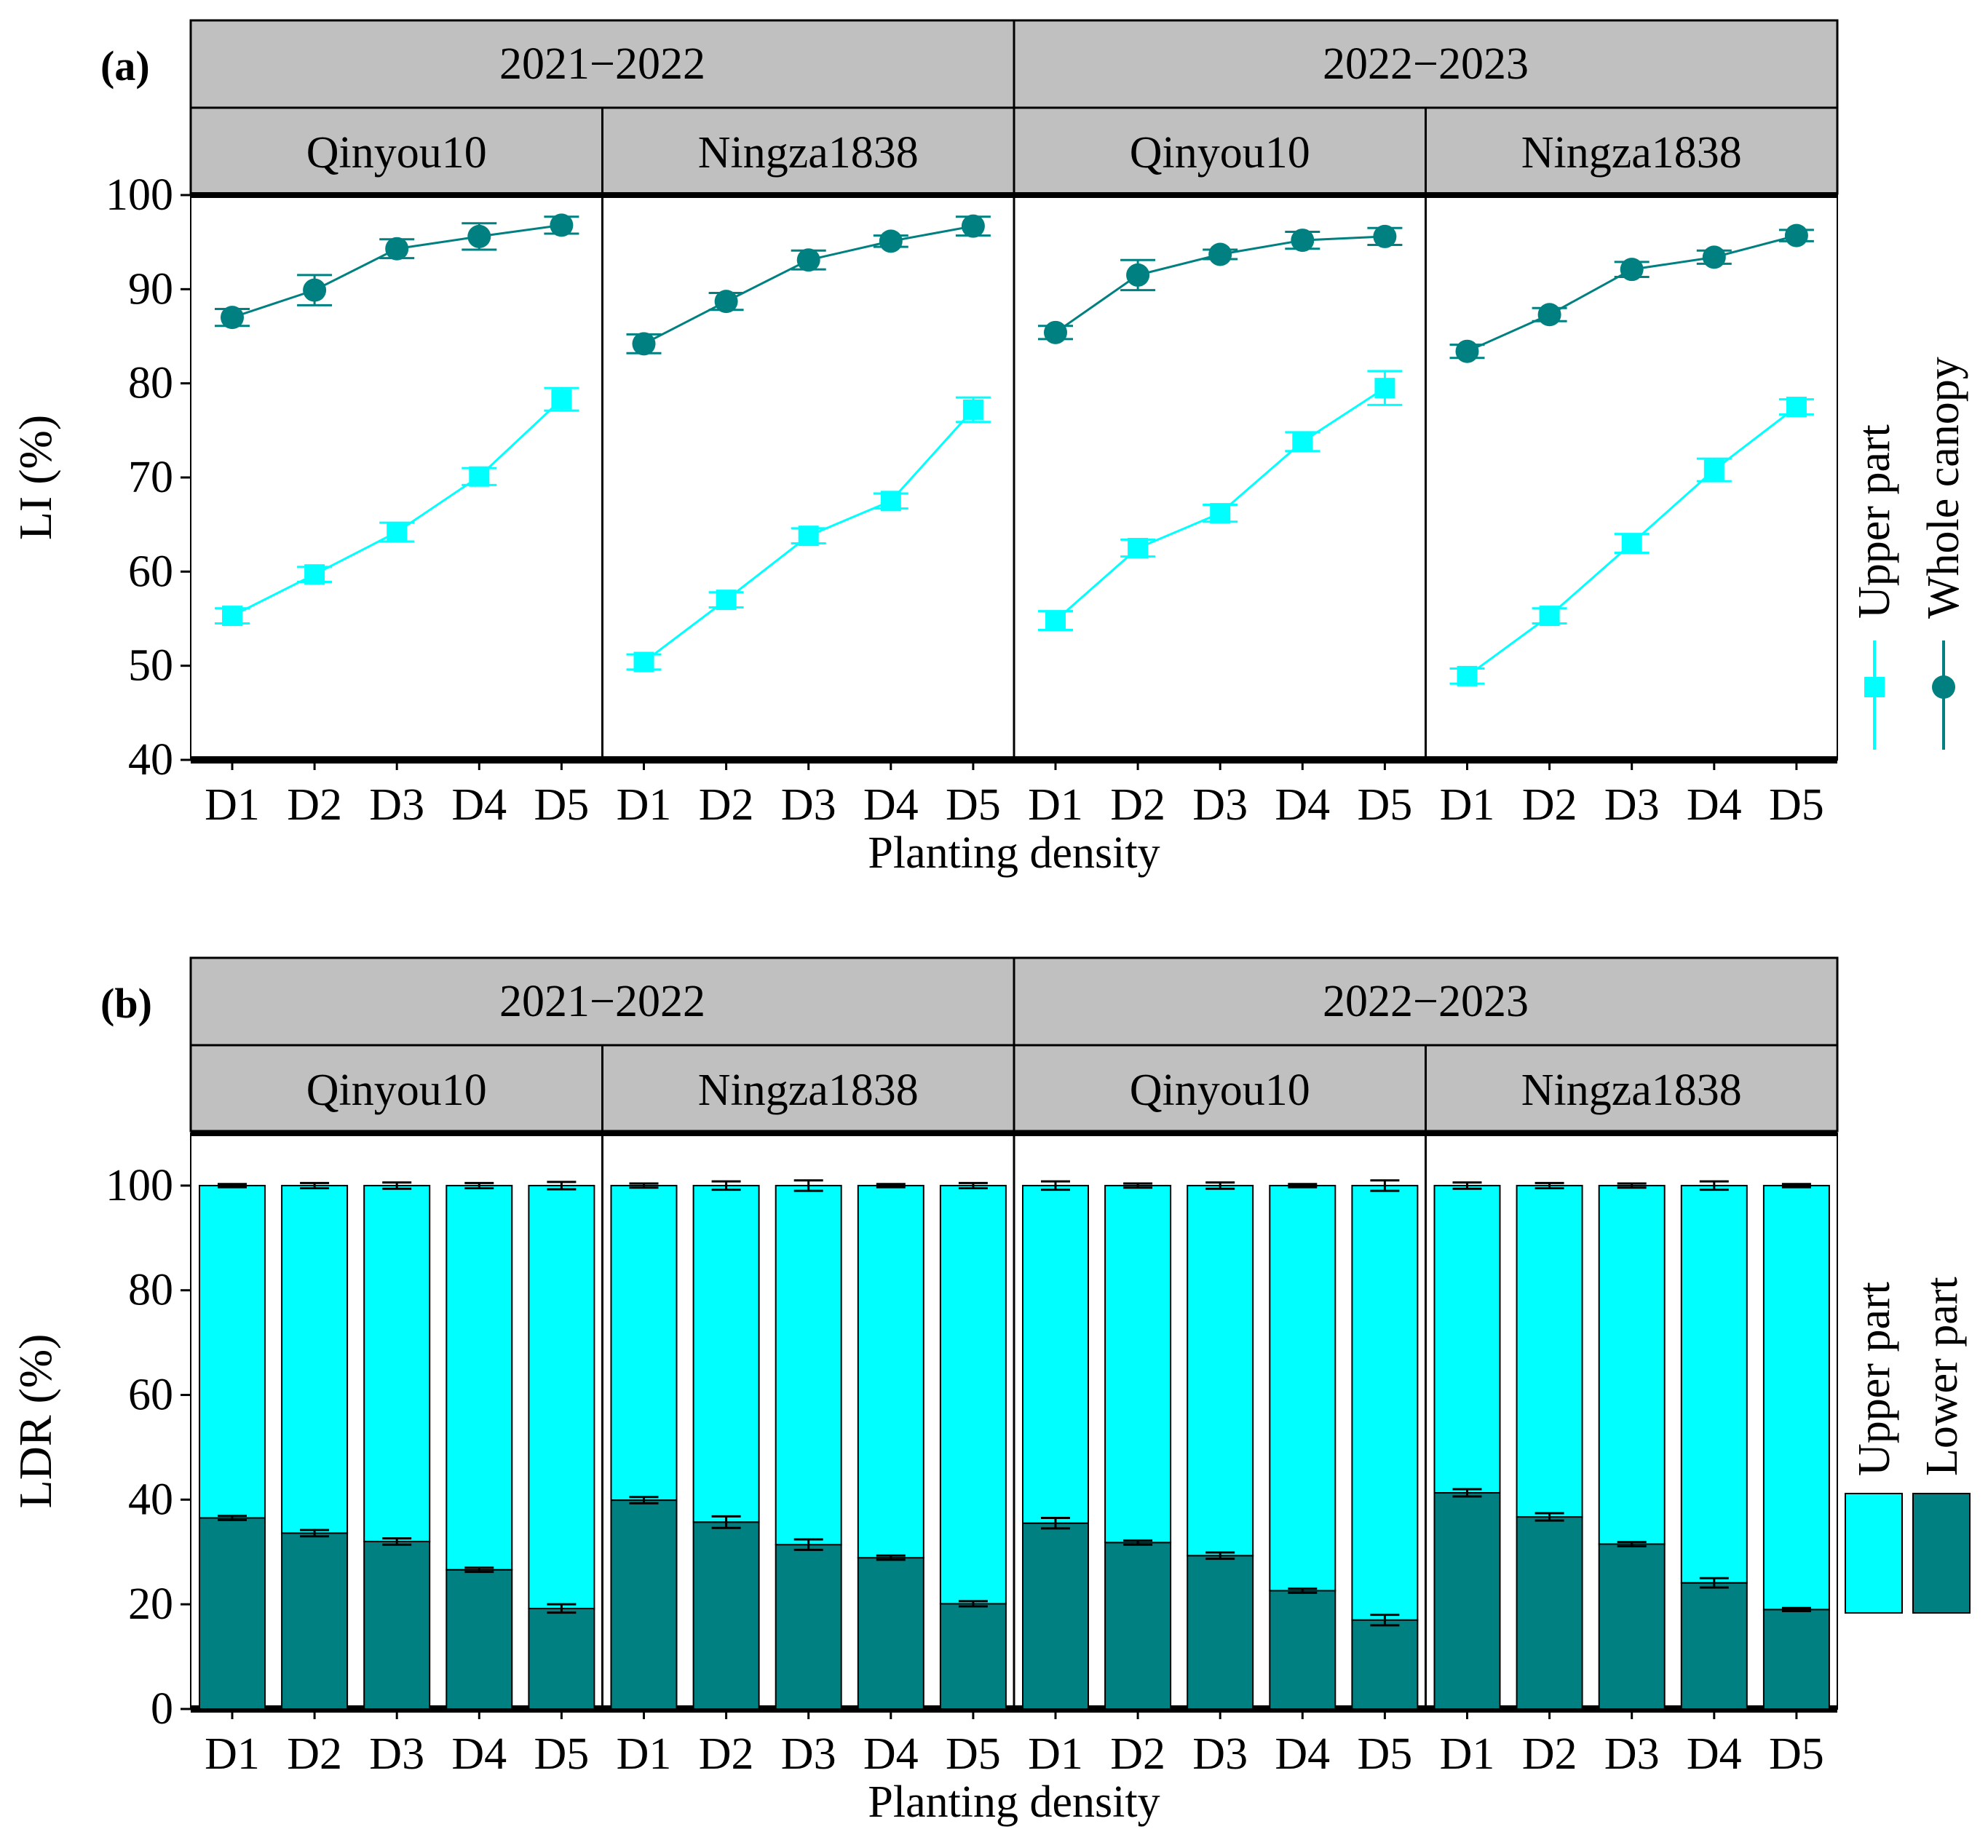  Describe the element at coordinates (150, 1604) in the screenshot. I see `y-tick-label: 20` at that location.